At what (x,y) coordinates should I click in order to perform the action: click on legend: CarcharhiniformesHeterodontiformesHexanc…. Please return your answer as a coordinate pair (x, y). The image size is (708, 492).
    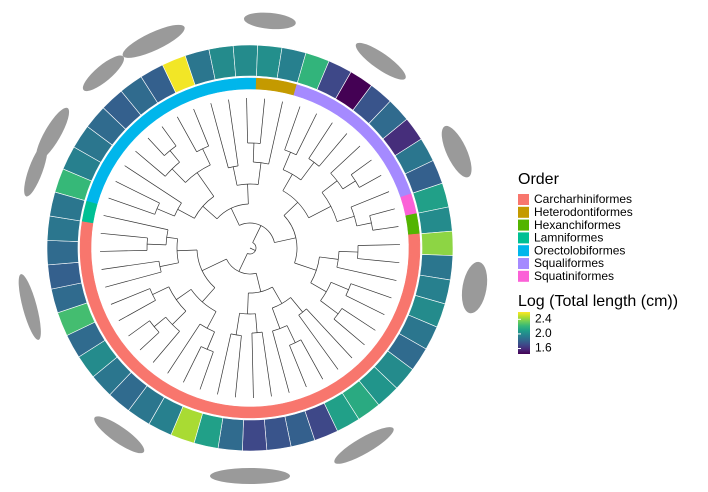
    Looking at the image, I should click on (575, 273).